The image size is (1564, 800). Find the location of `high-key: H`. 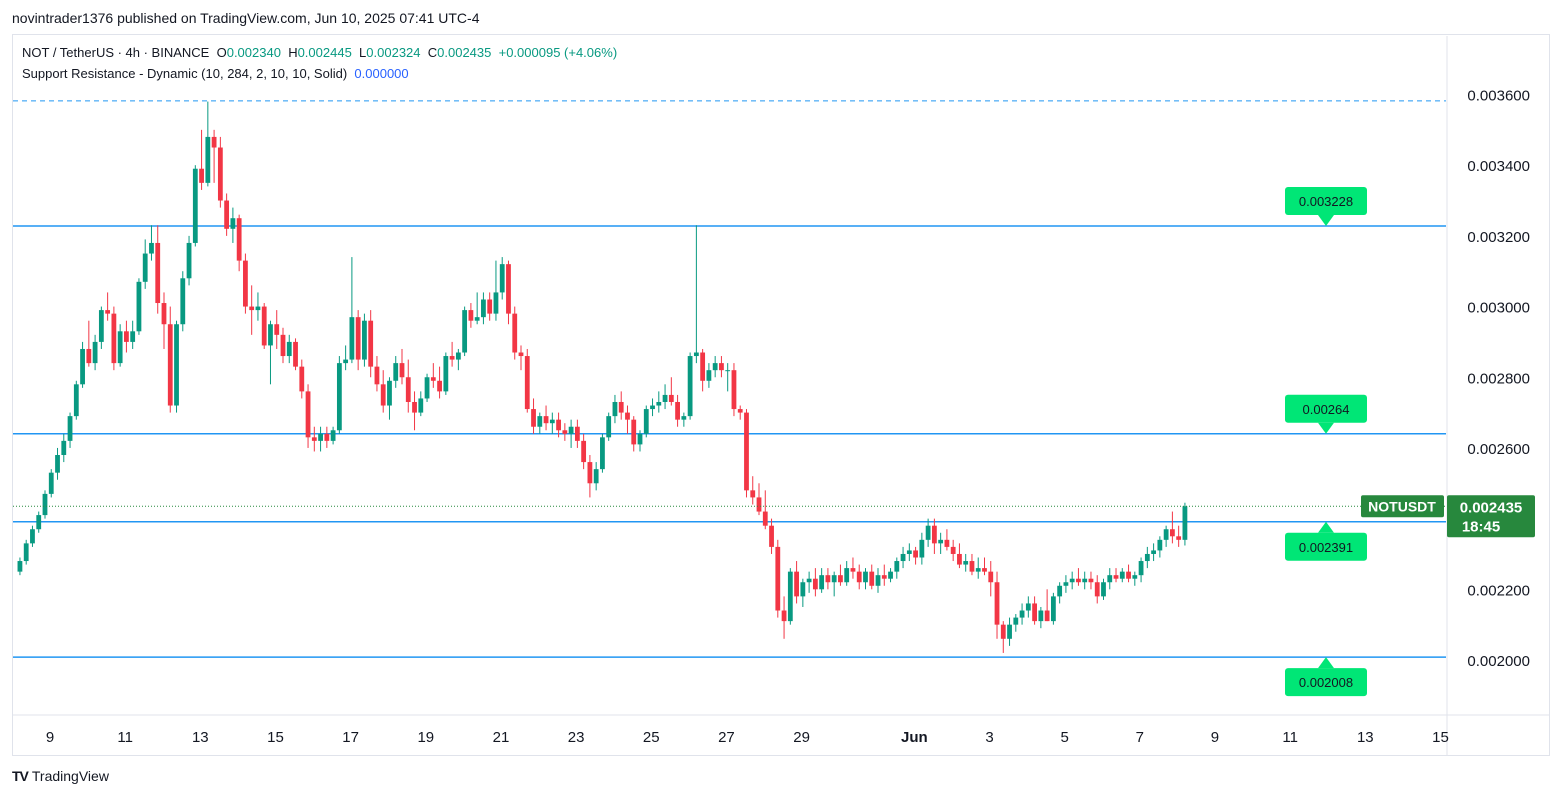

high-key: H is located at coordinates (293, 52).